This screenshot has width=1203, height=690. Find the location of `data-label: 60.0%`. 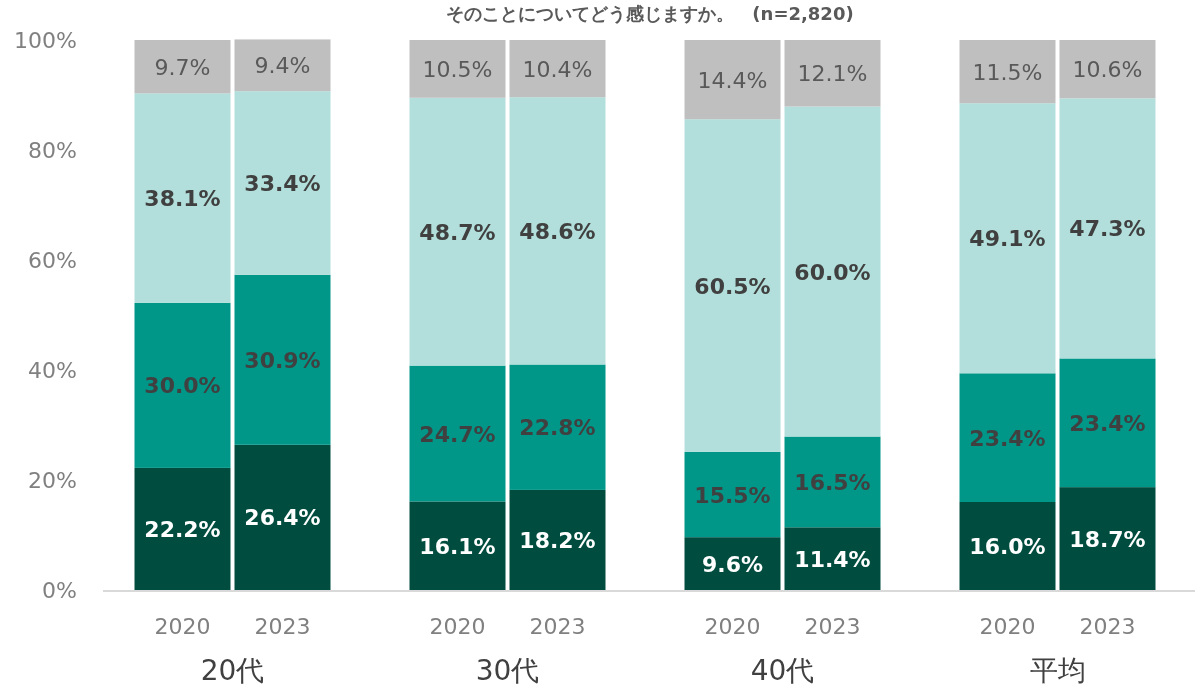

data-label: 60.0% is located at coordinates (832, 272).